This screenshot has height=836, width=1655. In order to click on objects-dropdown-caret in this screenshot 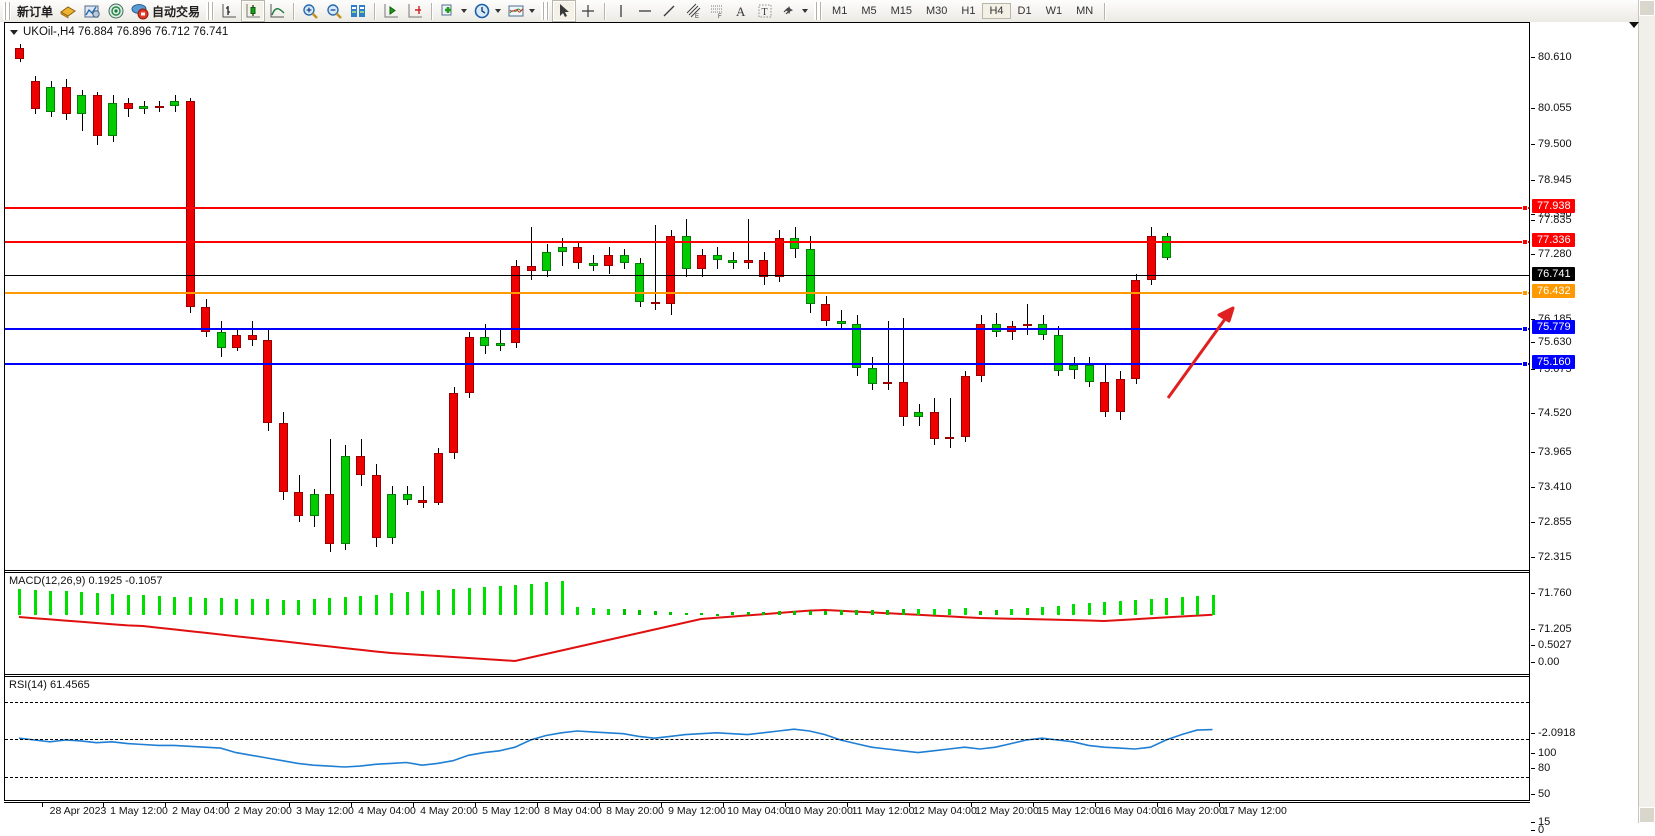, I will do `click(805, 11)`.